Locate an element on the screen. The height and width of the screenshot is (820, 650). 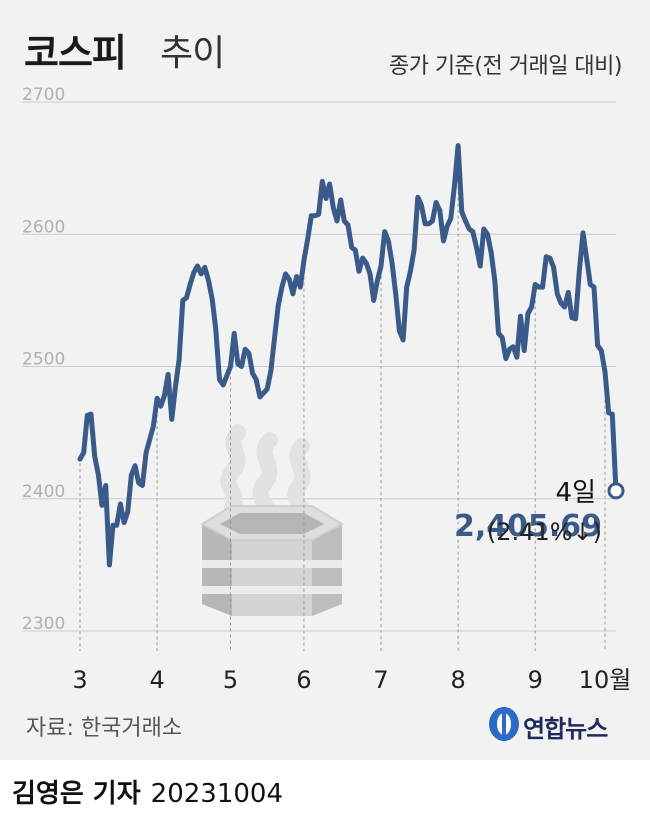
y-tick-label: 2700 is located at coordinates (43, 95).